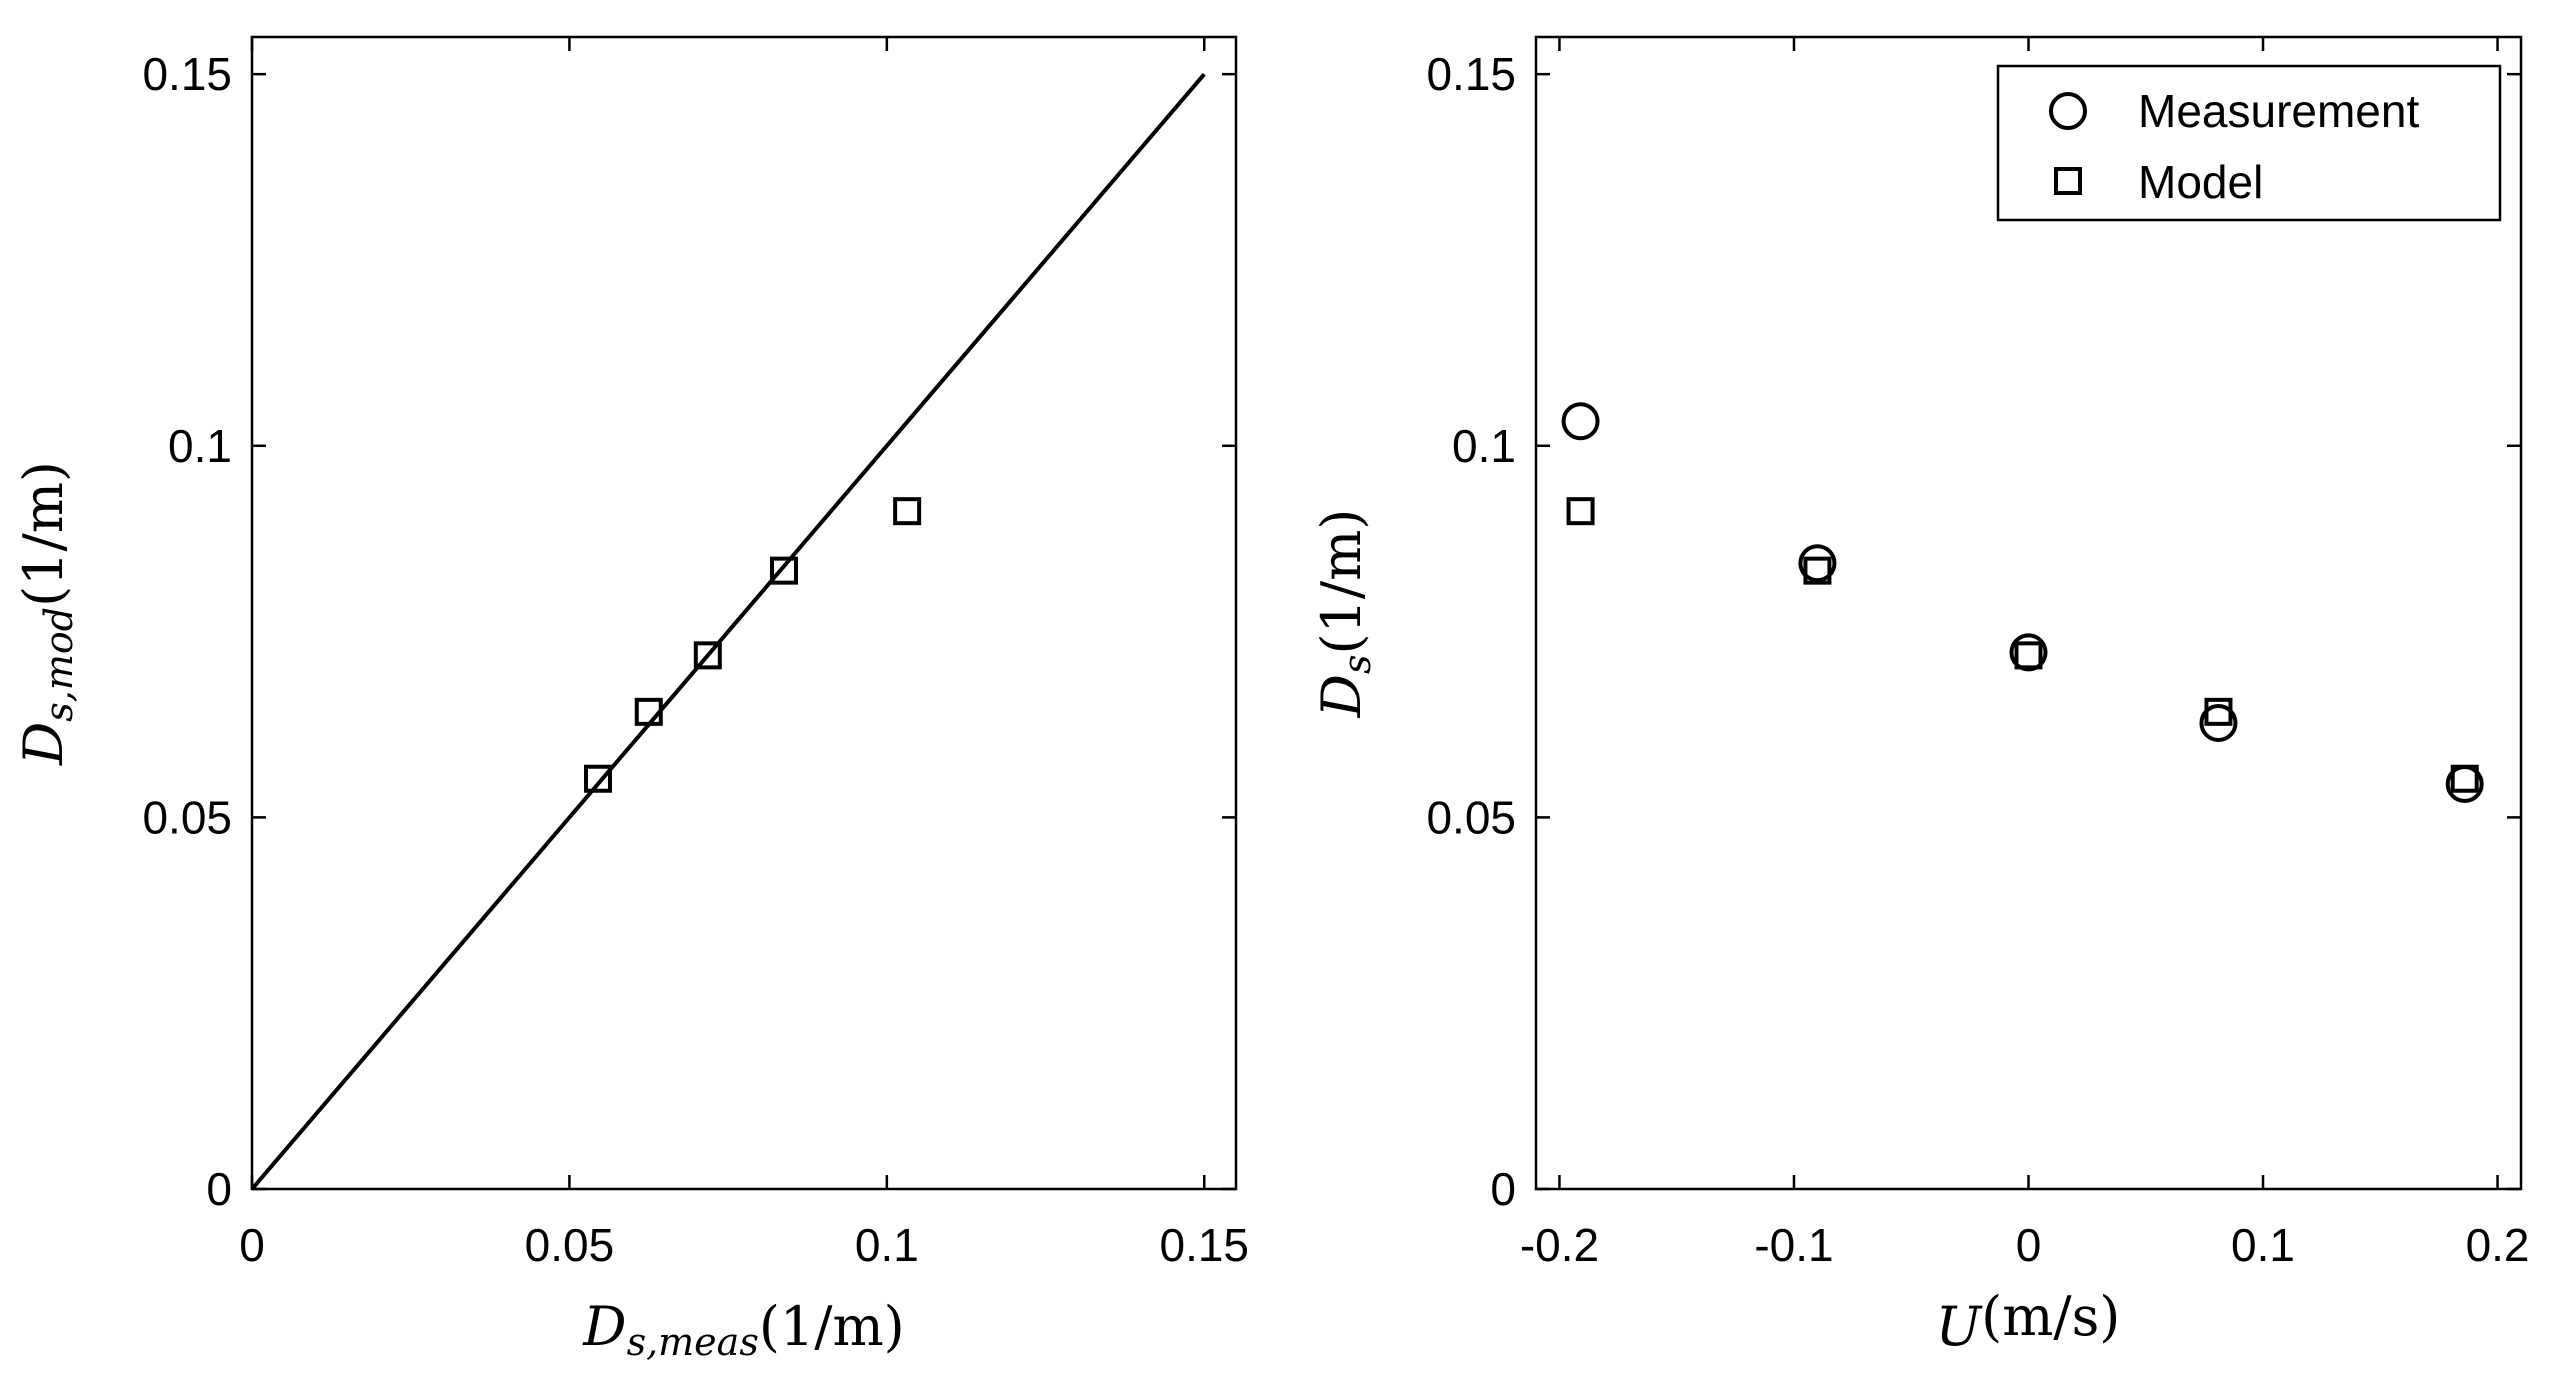 The height and width of the screenshot is (1386, 2558). Describe the element at coordinates (570, 1245) in the screenshot. I see `left-x-tick-label: 0.05` at that location.